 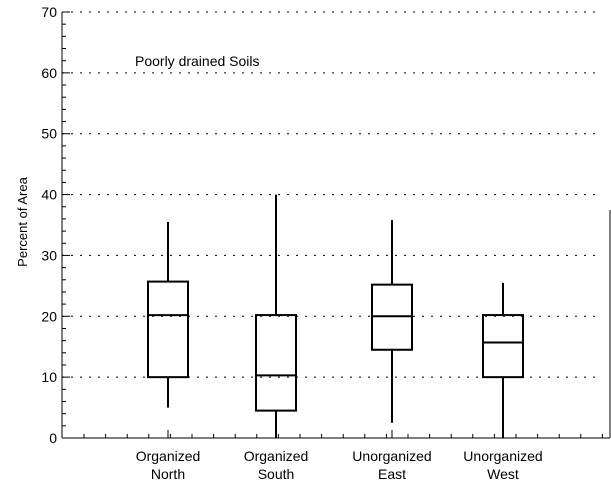 What do you see at coordinates (168, 474) in the screenshot?
I see `x-category-label-0-1: North` at bounding box center [168, 474].